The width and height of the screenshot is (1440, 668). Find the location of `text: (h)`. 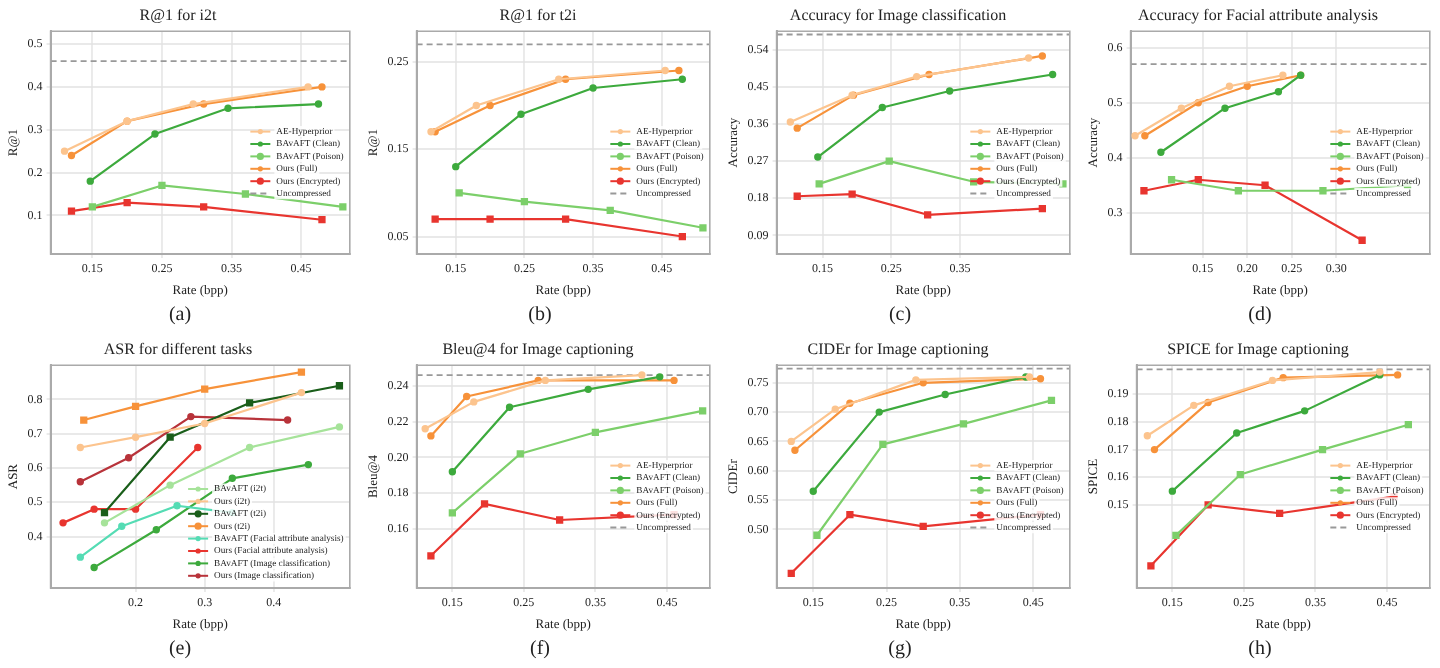

text: (h) is located at coordinates (1260, 650).